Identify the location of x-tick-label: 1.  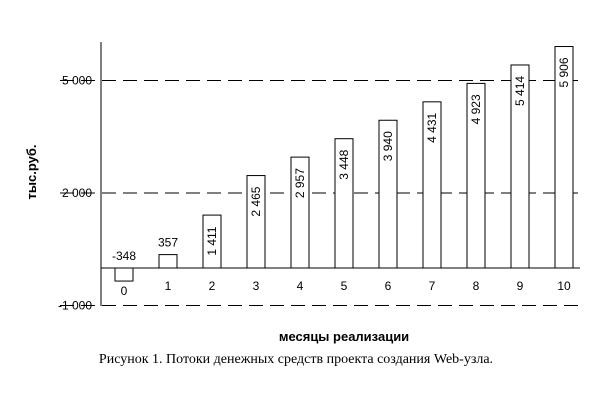
(168, 286).